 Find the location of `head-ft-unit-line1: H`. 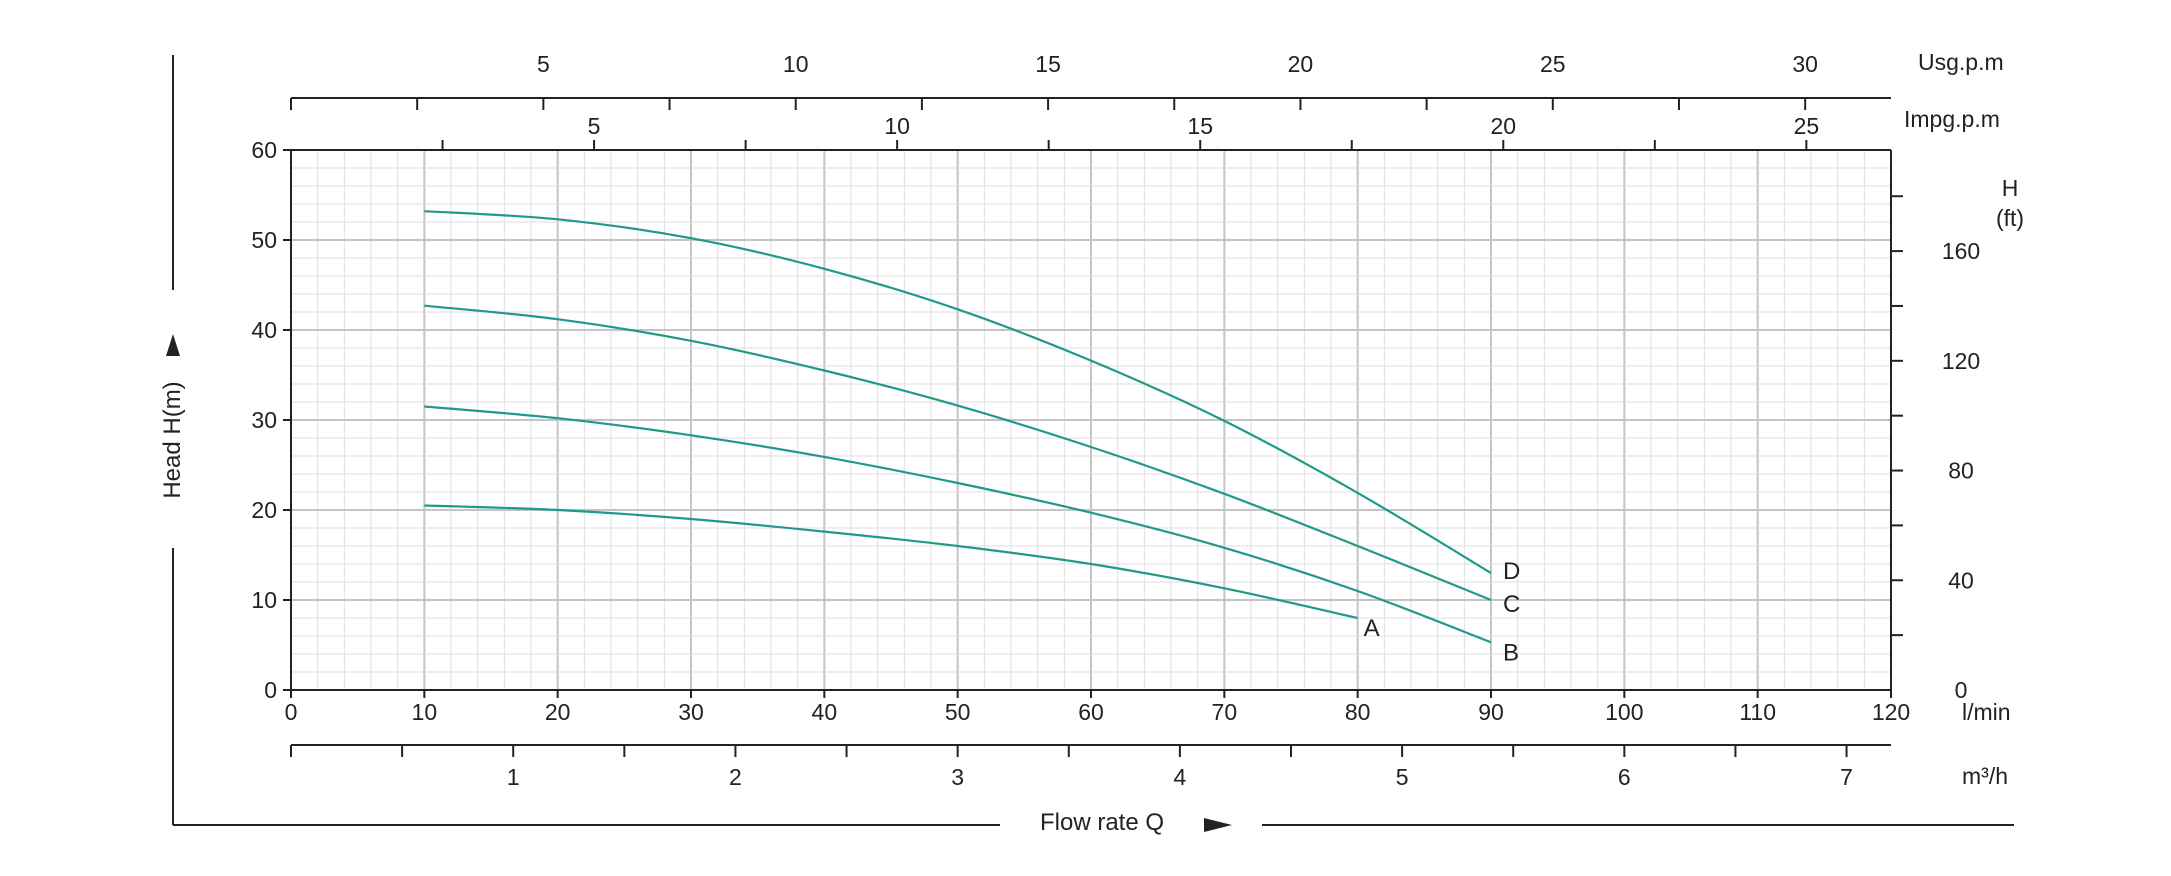

head-ft-unit-line1: H is located at coordinates (2010, 188).